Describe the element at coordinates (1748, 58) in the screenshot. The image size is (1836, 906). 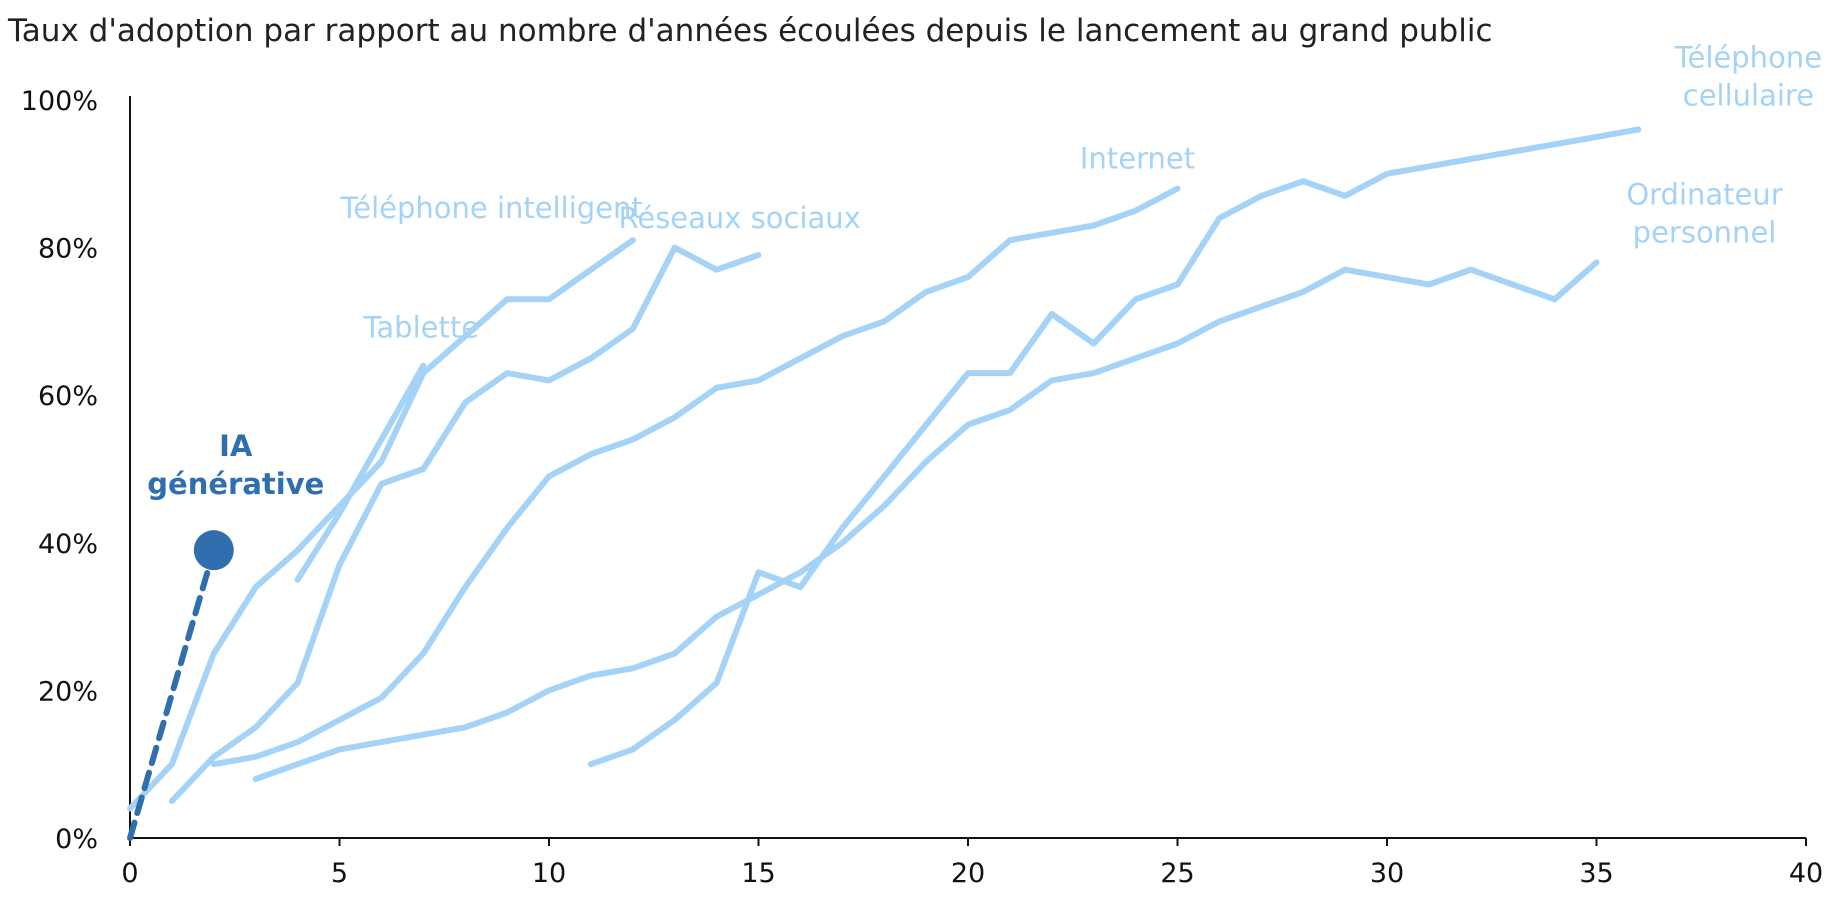
I see `series-label-telephone-cellulaire: Téléphone` at that location.